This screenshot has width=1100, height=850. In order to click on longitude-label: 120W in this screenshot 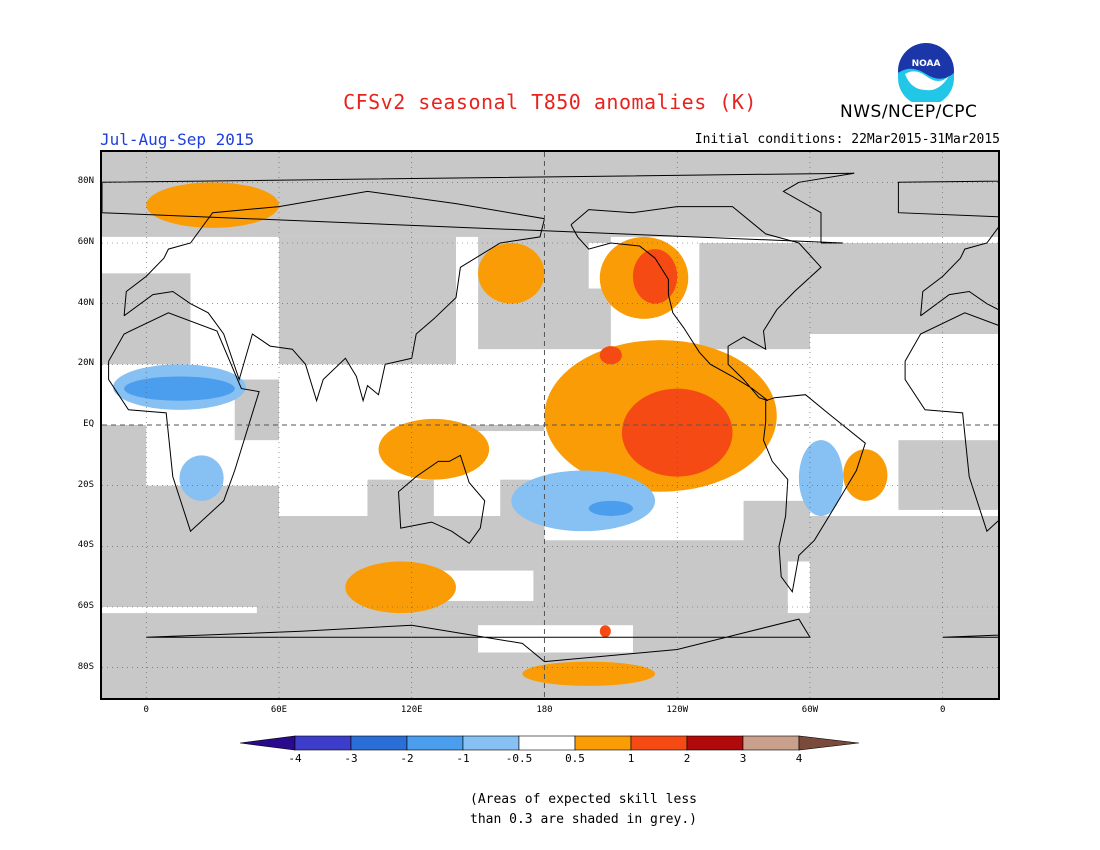, I will do `click(677, 710)`.